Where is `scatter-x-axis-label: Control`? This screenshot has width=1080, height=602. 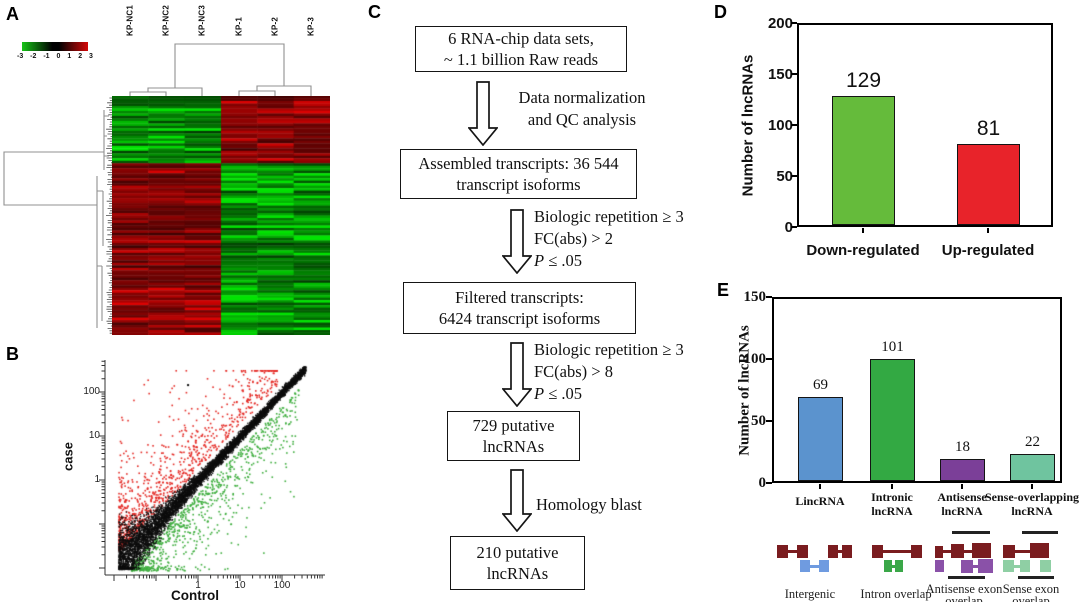
scatter-x-axis-label: Control is located at coordinates (195, 595).